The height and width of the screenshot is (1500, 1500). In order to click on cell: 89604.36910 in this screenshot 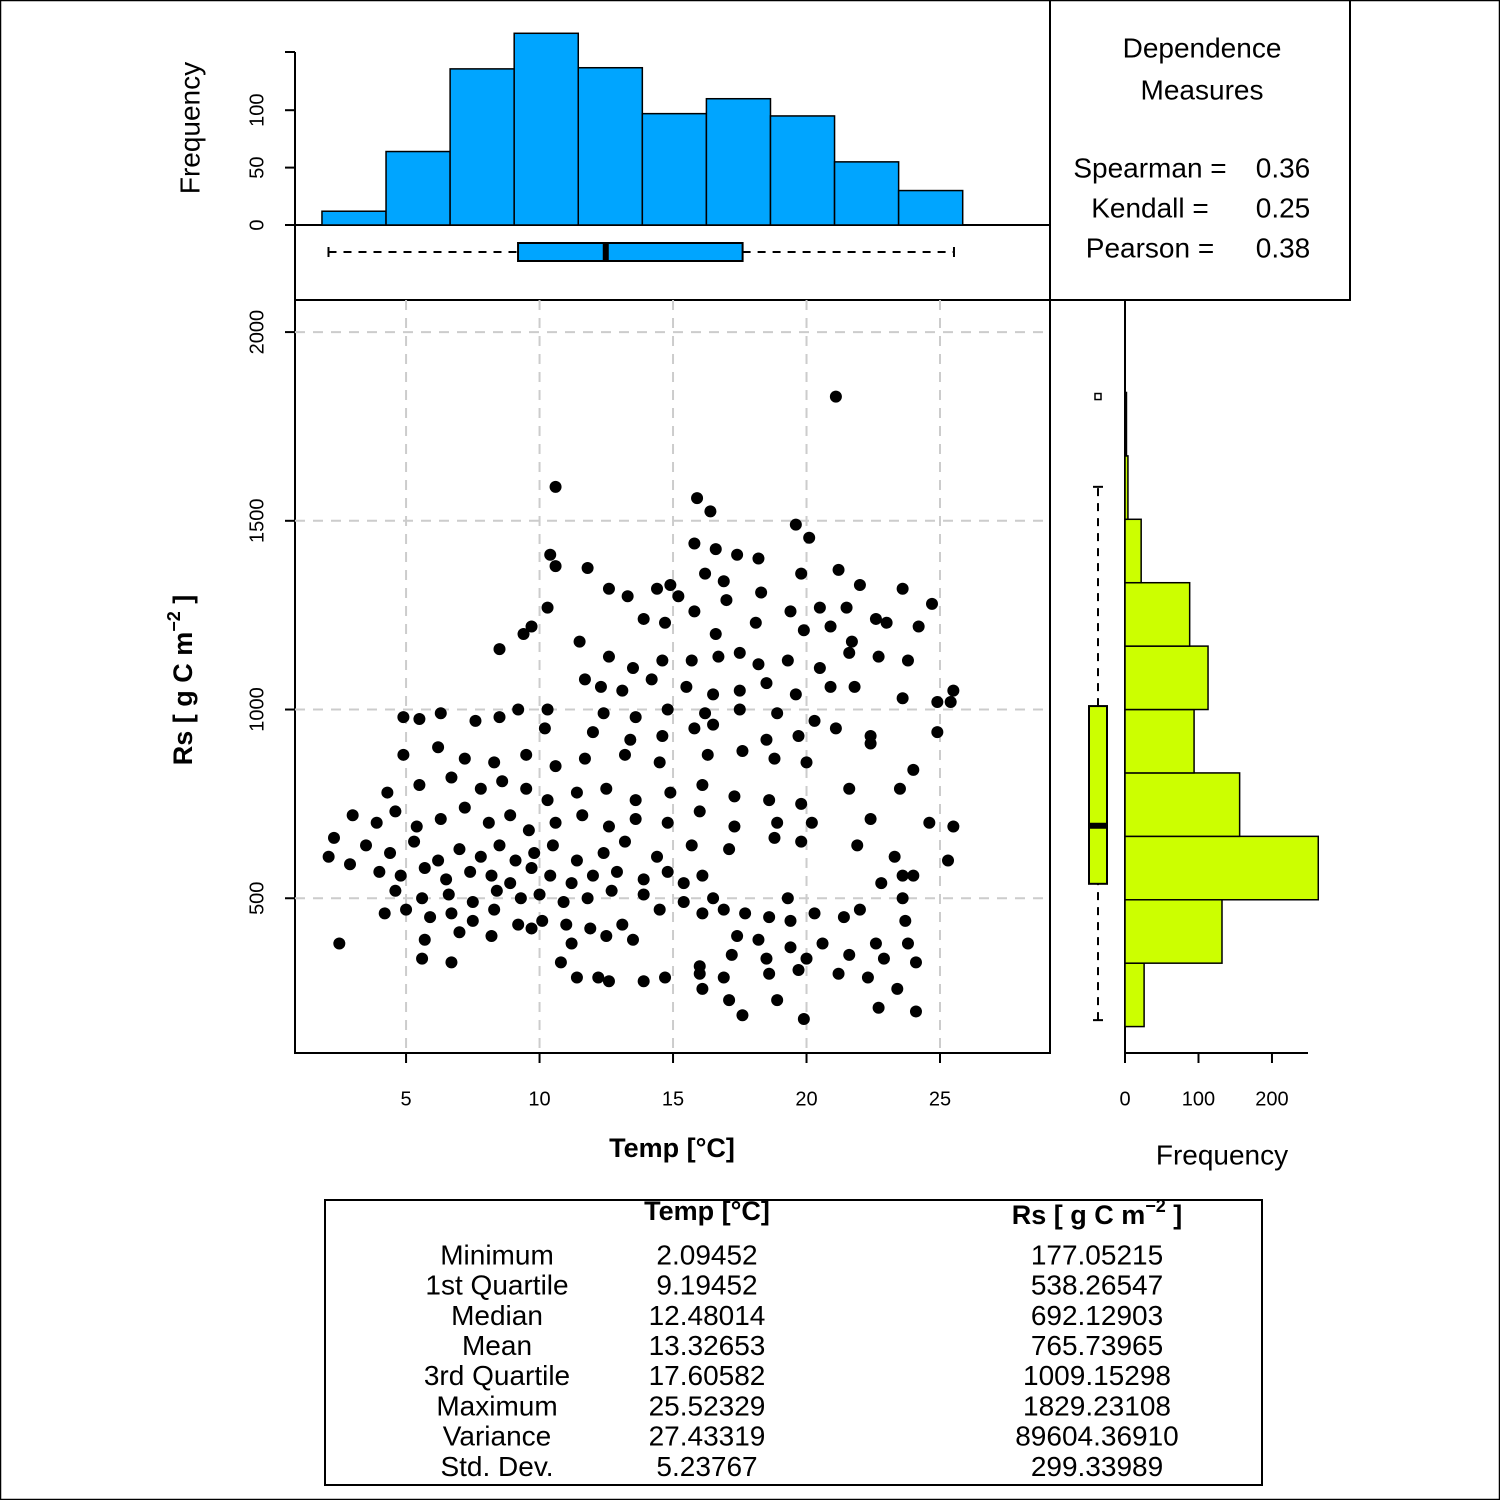, I will do `click(1097, 1436)`.